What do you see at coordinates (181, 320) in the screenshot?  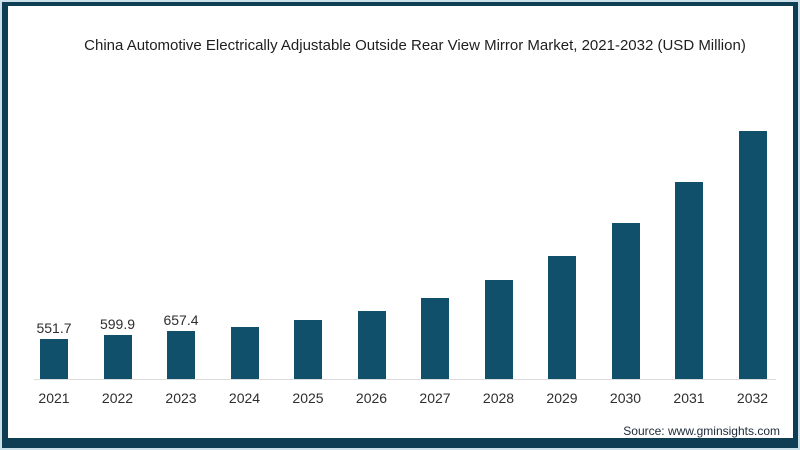 I see `bar-value-label: 657.4` at bounding box center [181, 320].